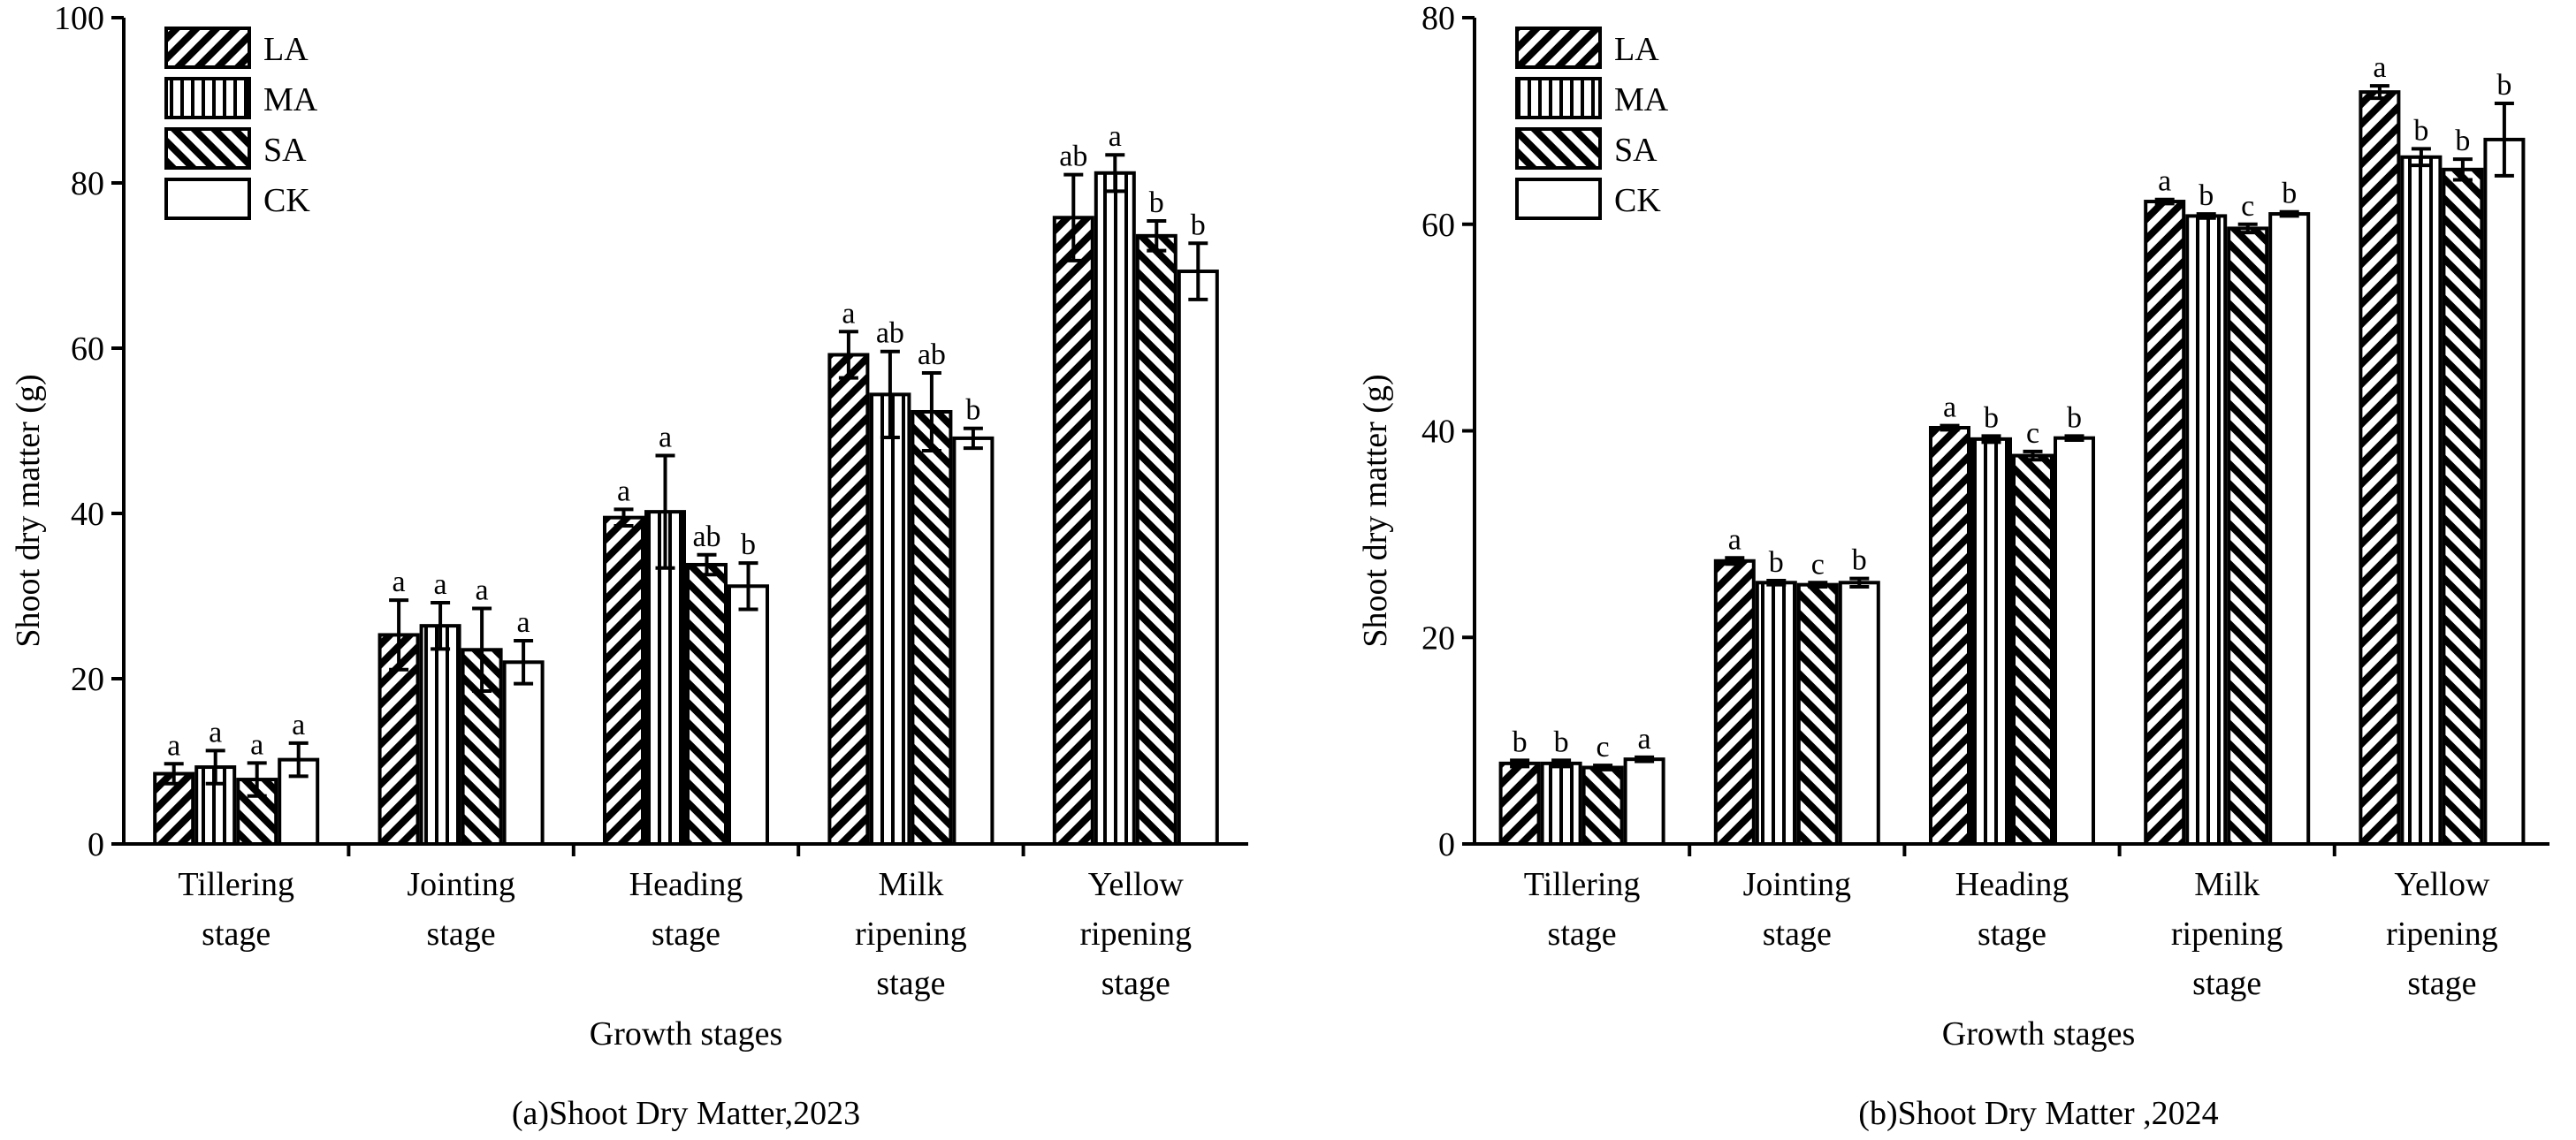 This screenshot has height=1140, width=2576. Describe the element at coordinates (87, 349) in the screenshot. I see `y-tick-label: 60` at that location.